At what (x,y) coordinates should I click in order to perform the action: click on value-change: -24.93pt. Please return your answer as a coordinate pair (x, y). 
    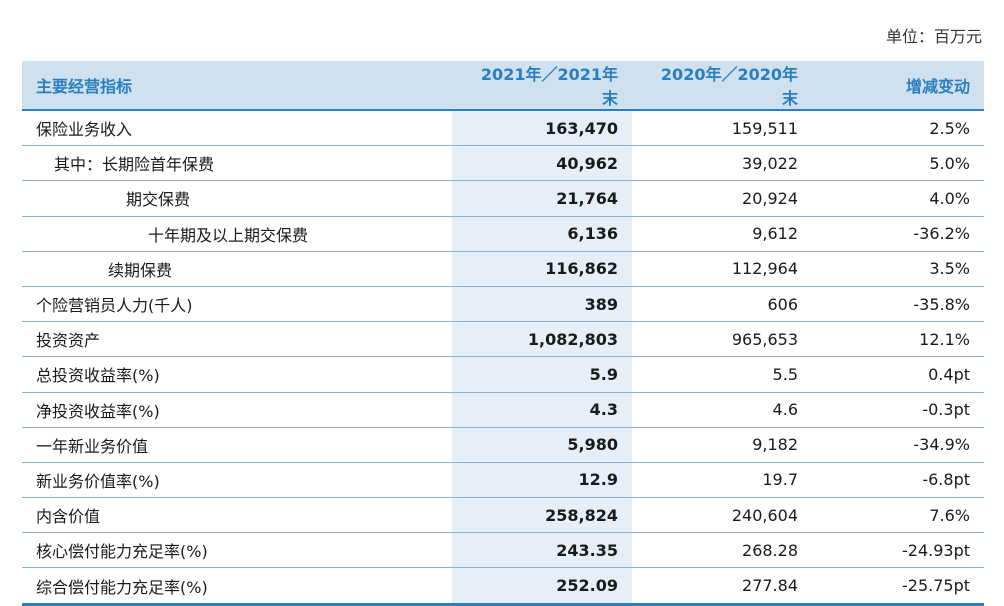
    Looking at the image, I should click on (898, 550).